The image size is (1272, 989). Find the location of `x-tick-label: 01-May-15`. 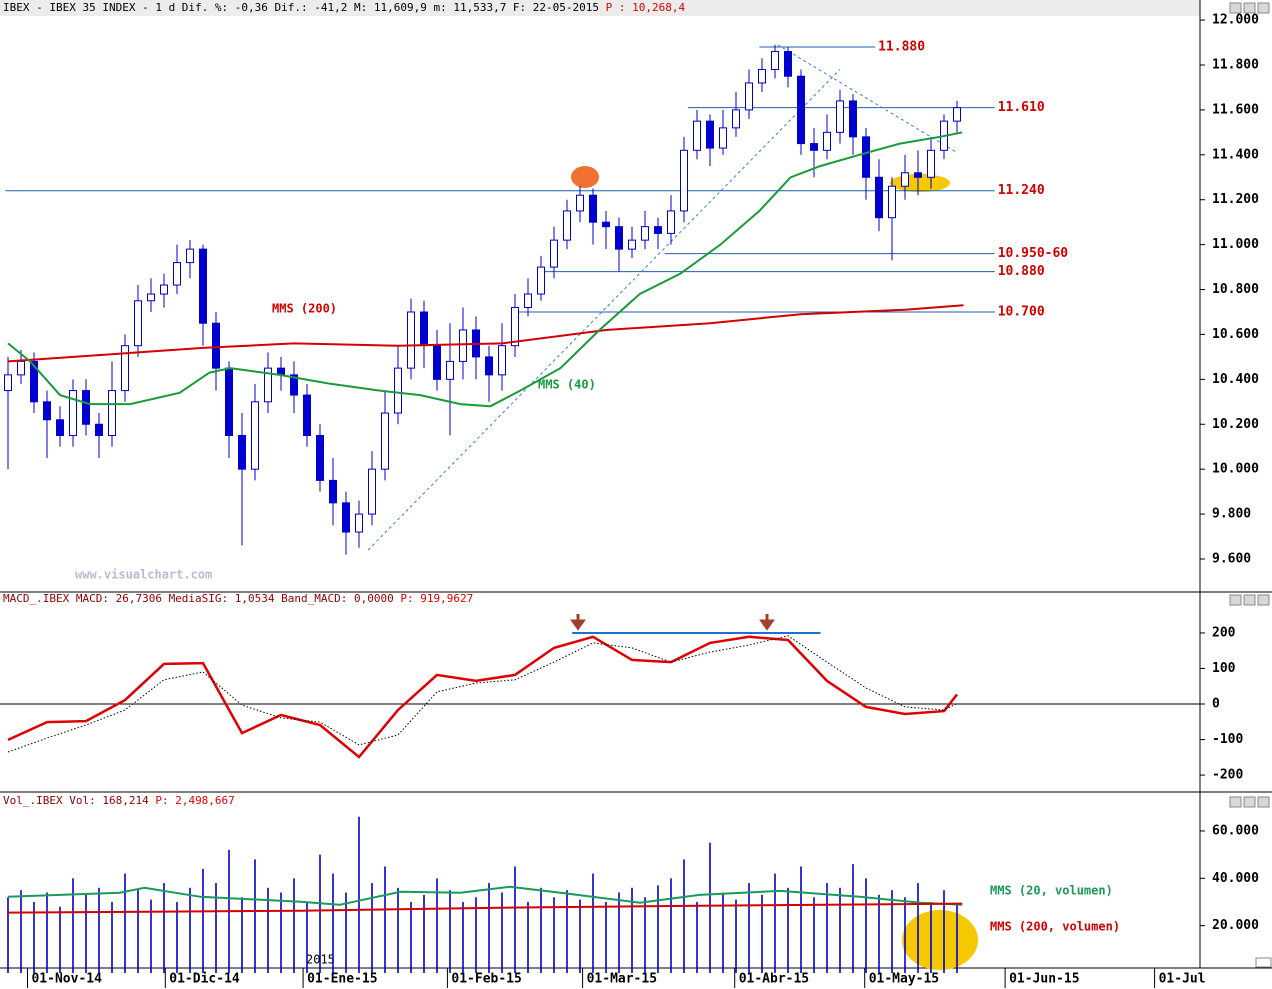

x-tick-label: 01-May-15 is located at coordinates (904, 979).